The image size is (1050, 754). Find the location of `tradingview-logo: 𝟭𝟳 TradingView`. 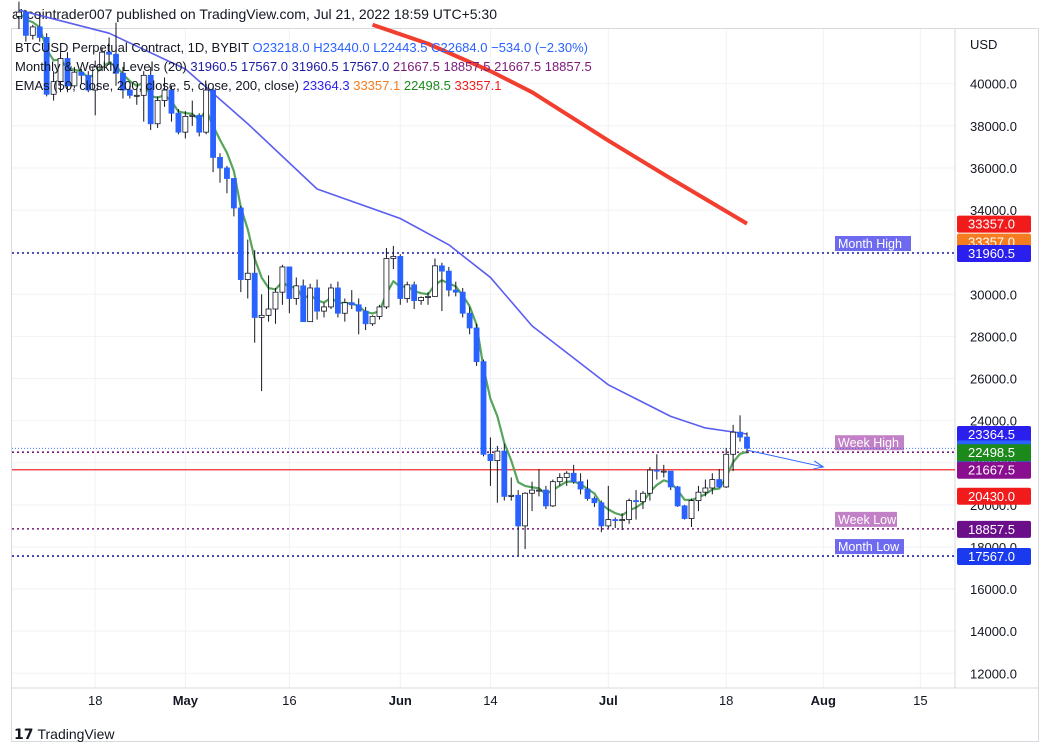

tradingview-logo: 𝟭𝟳 TradingView is located at coordinates (64, 734).